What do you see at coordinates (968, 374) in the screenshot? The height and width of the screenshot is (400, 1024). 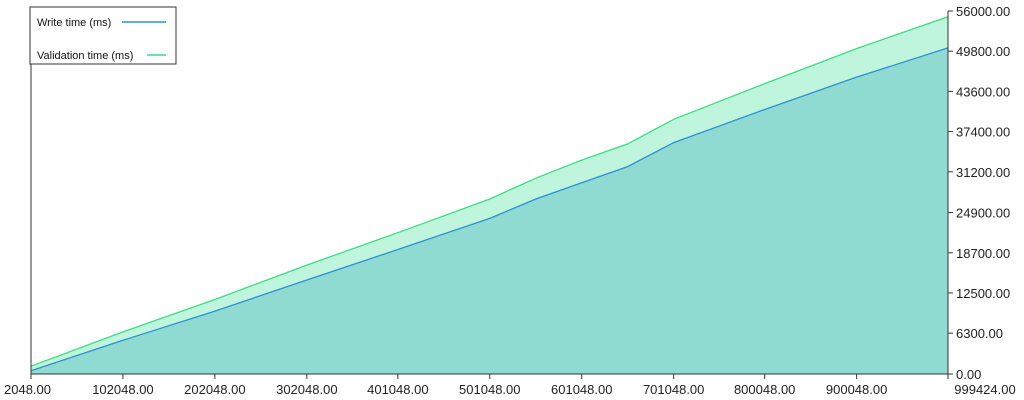 I see `y-tick-label: 0.00` at bounding box center [968, 374].